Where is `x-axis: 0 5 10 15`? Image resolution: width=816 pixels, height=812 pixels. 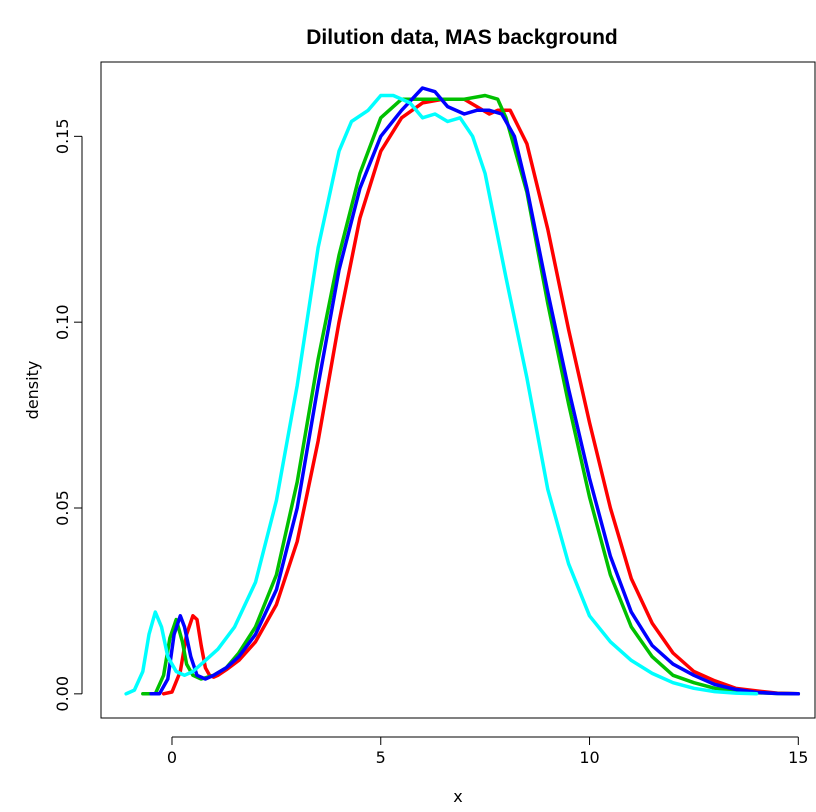
x-axis: 0 5 10 15 is located at coordinates (487, 751).